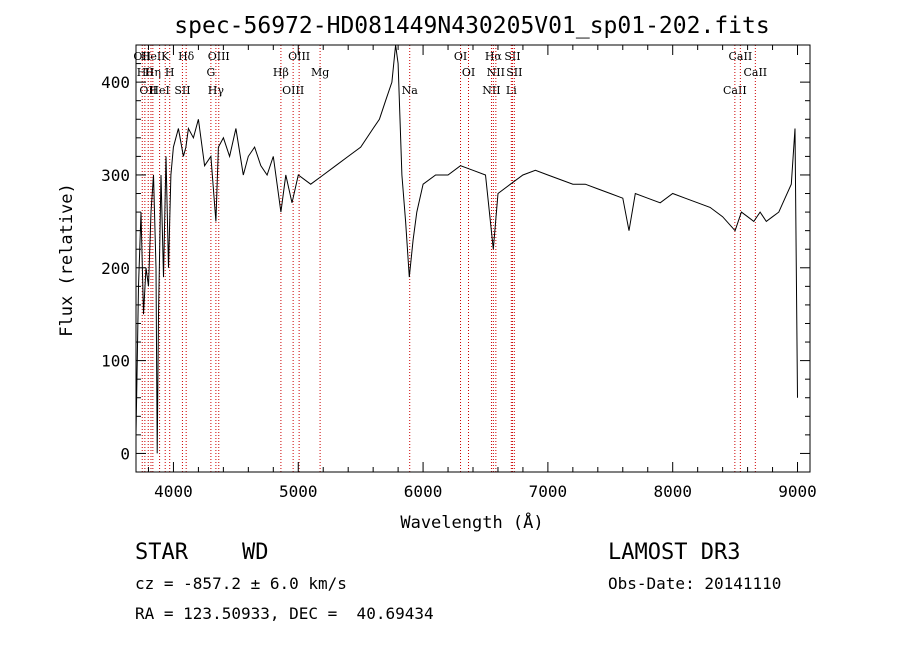  Describe the element at coordinates (67, 260) in the screenshot. I see `y-axis-label: Flux (relative)` at that location.